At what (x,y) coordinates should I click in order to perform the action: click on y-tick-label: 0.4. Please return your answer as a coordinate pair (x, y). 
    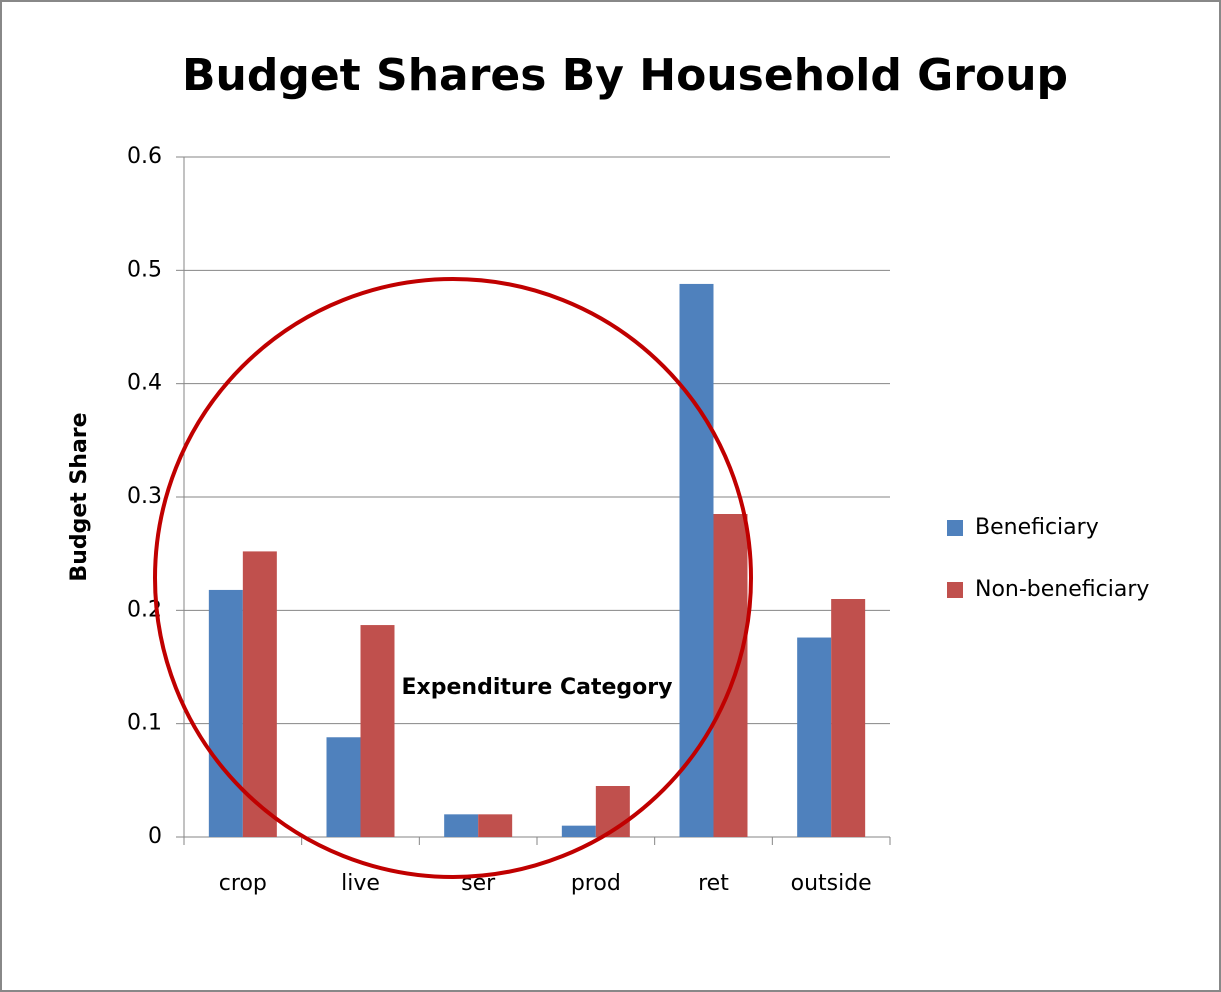
    Looking at the image, I should click on (144, 383).